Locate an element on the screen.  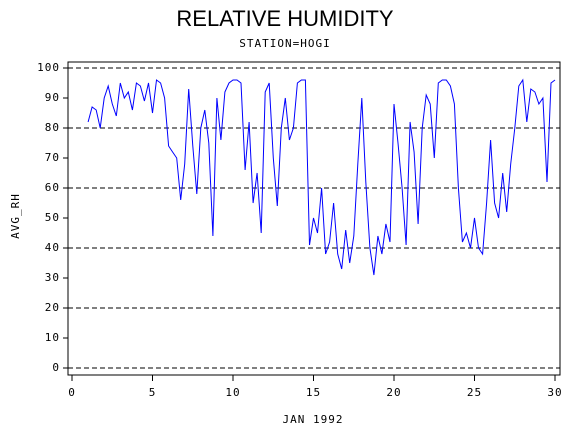
y-tick-label: 20 is located at coordinates (52, 307).